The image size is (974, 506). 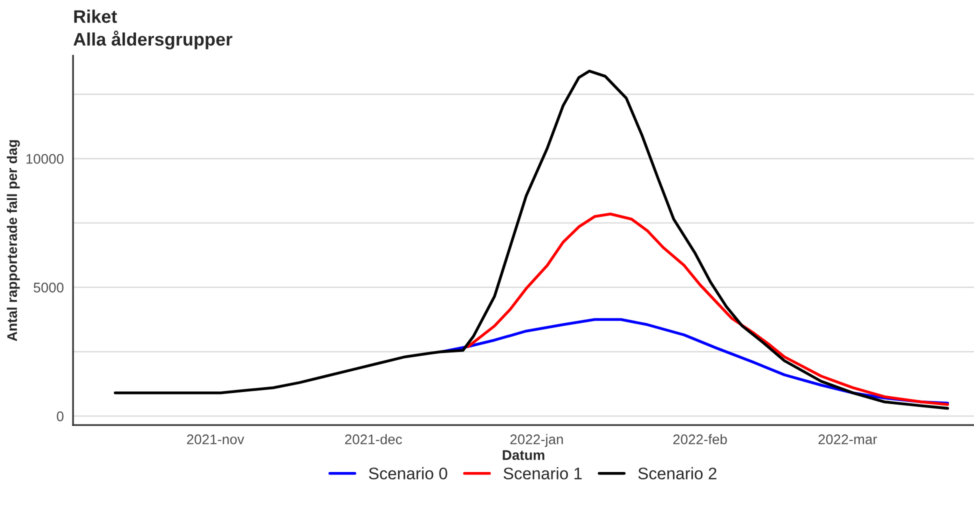 I want to click on y-tick-label: 0, so click(x=60, y=416).